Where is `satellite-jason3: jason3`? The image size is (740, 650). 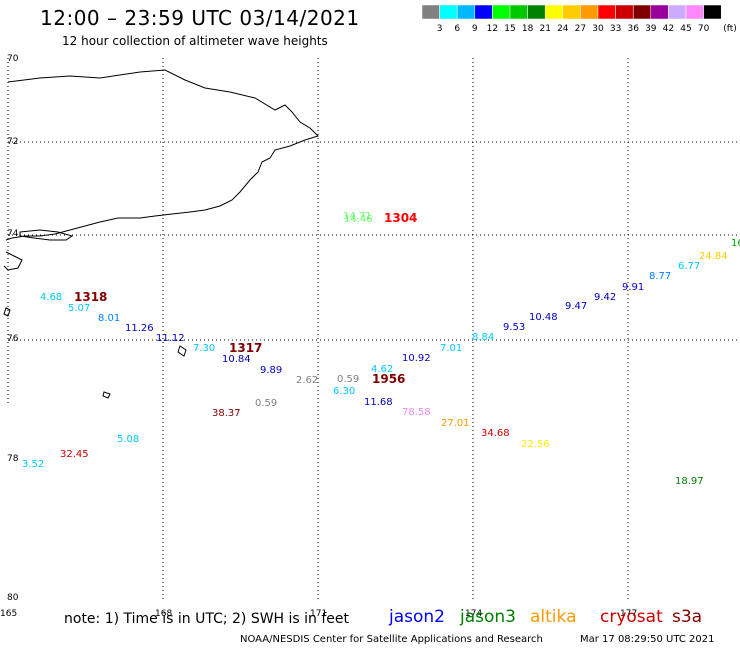 satellite-jason3: jason3 is located at coordinates (488, 617).